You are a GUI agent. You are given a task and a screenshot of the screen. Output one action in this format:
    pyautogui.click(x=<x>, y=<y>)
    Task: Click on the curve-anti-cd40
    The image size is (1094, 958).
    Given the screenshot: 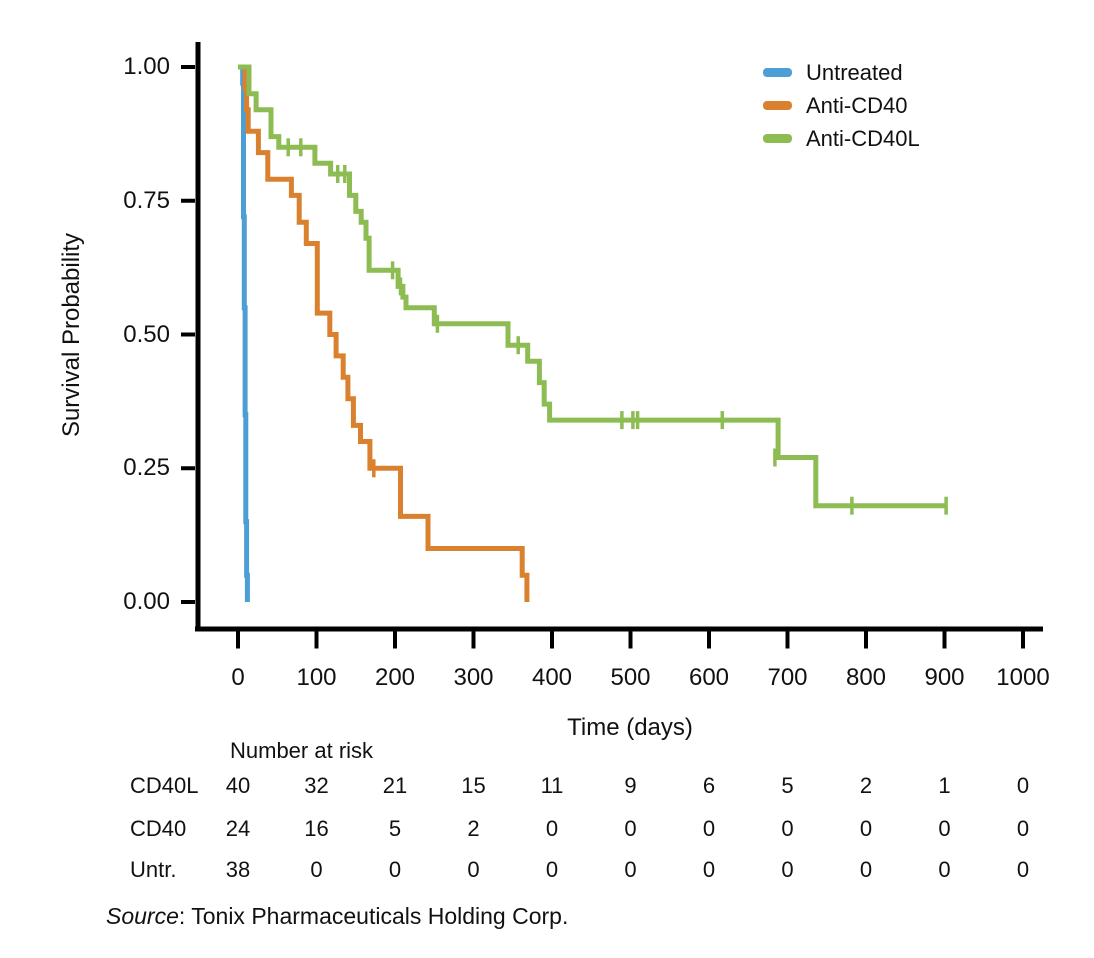 What is the action you would take?
    pyautogui.click(x=384, y=333)
    